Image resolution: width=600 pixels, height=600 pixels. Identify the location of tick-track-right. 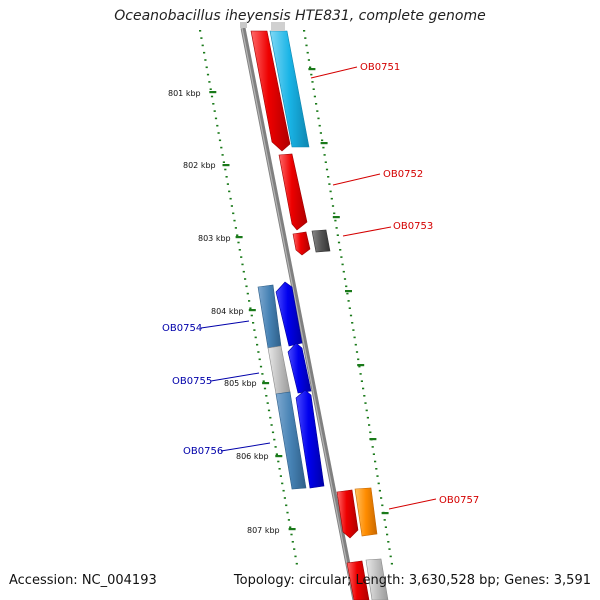
(348, 297).